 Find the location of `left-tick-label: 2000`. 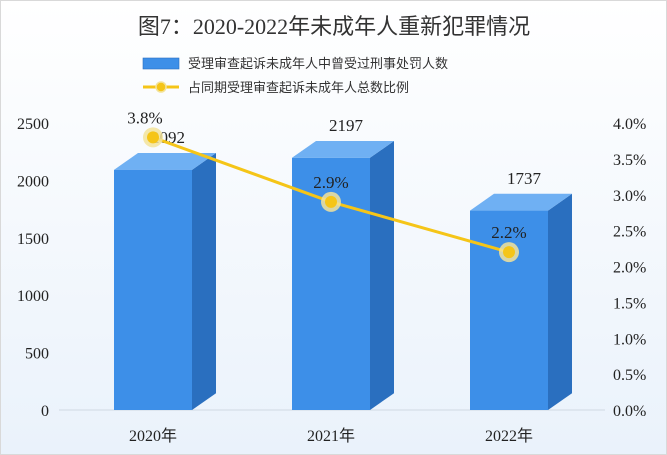

left-tick-label: 2000 is located at coordinates (33, 181).